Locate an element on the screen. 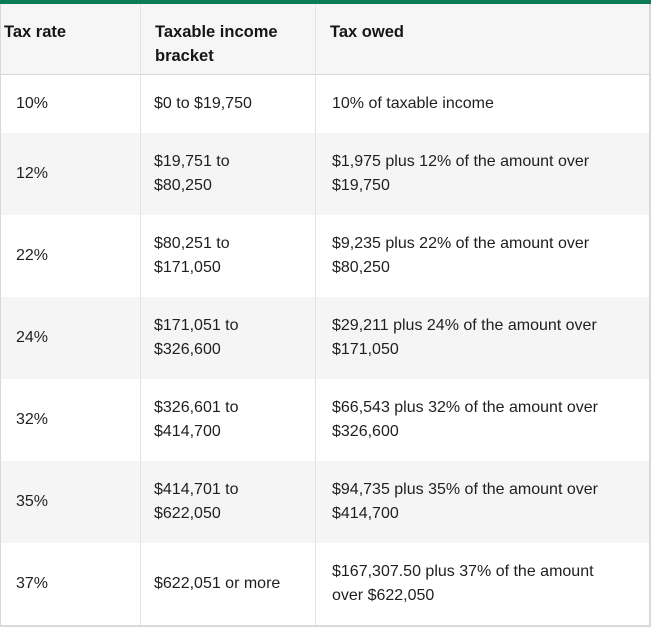 The width and height of the screenshot is (656, 627). col-header-income-bracket: Taxable income bracket is located at coordinates (228, 38).